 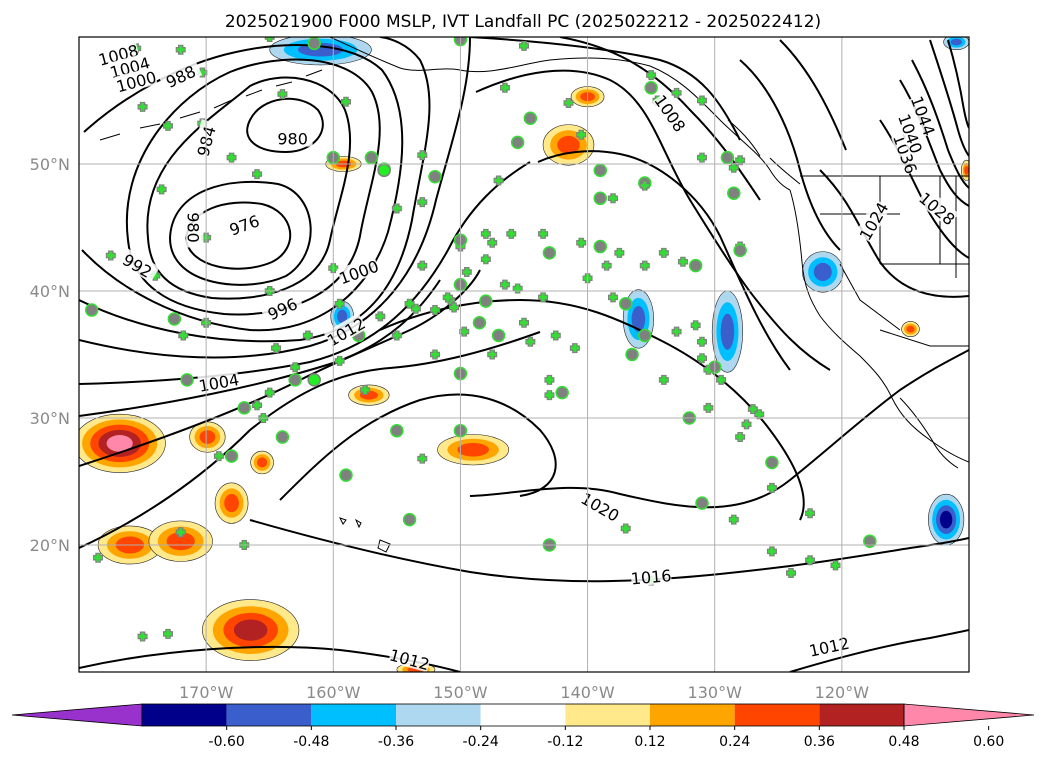 What do you see at coordinates (50, 545) in the screenshot?
I see `lat-tick-label: 20°N` at bounding box center [50, 545].